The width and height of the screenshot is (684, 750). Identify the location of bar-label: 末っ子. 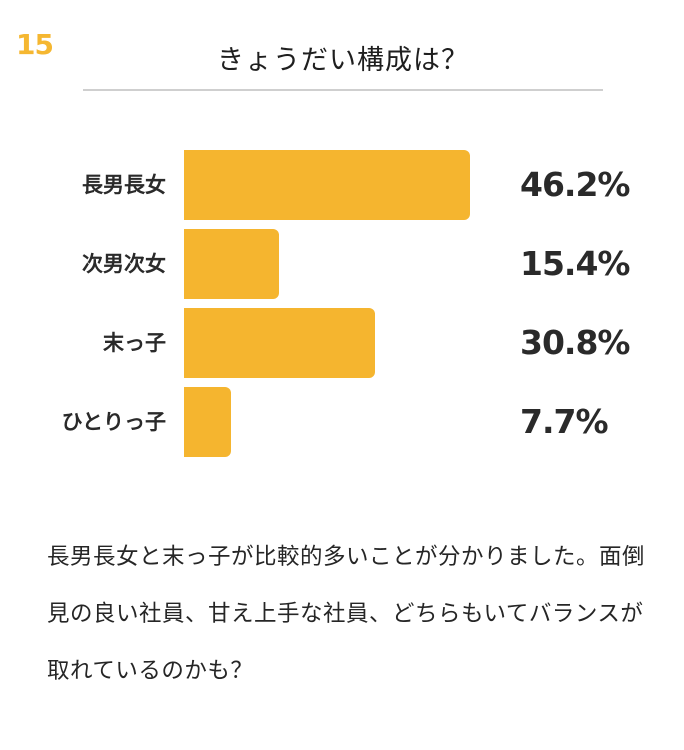
(134, 343).